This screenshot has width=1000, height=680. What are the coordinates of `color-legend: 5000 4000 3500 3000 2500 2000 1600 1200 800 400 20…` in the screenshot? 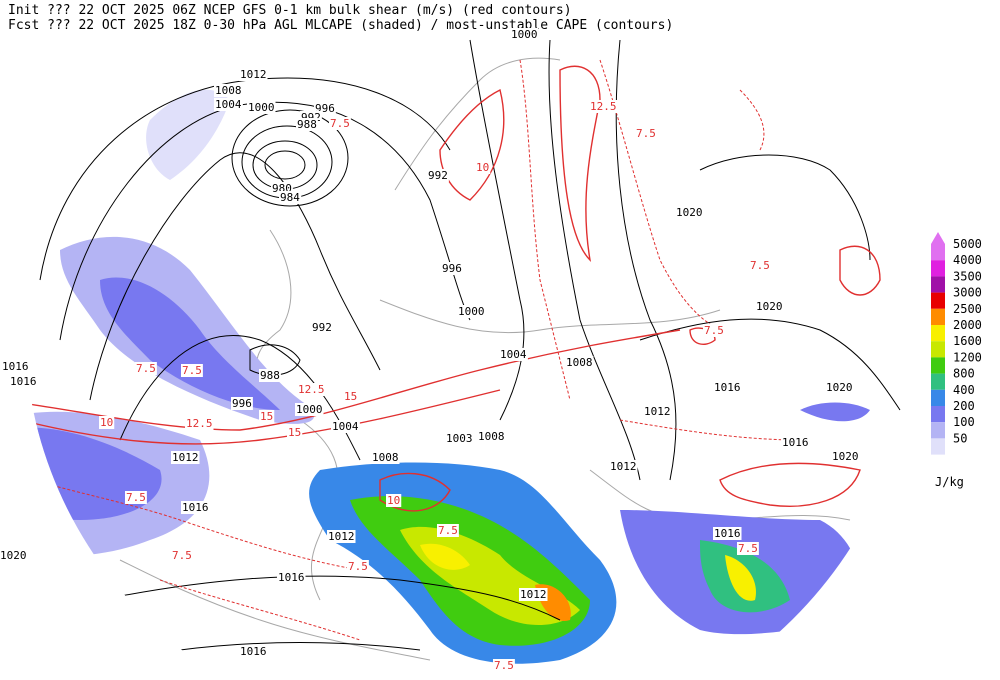 It's located at (956, 360).